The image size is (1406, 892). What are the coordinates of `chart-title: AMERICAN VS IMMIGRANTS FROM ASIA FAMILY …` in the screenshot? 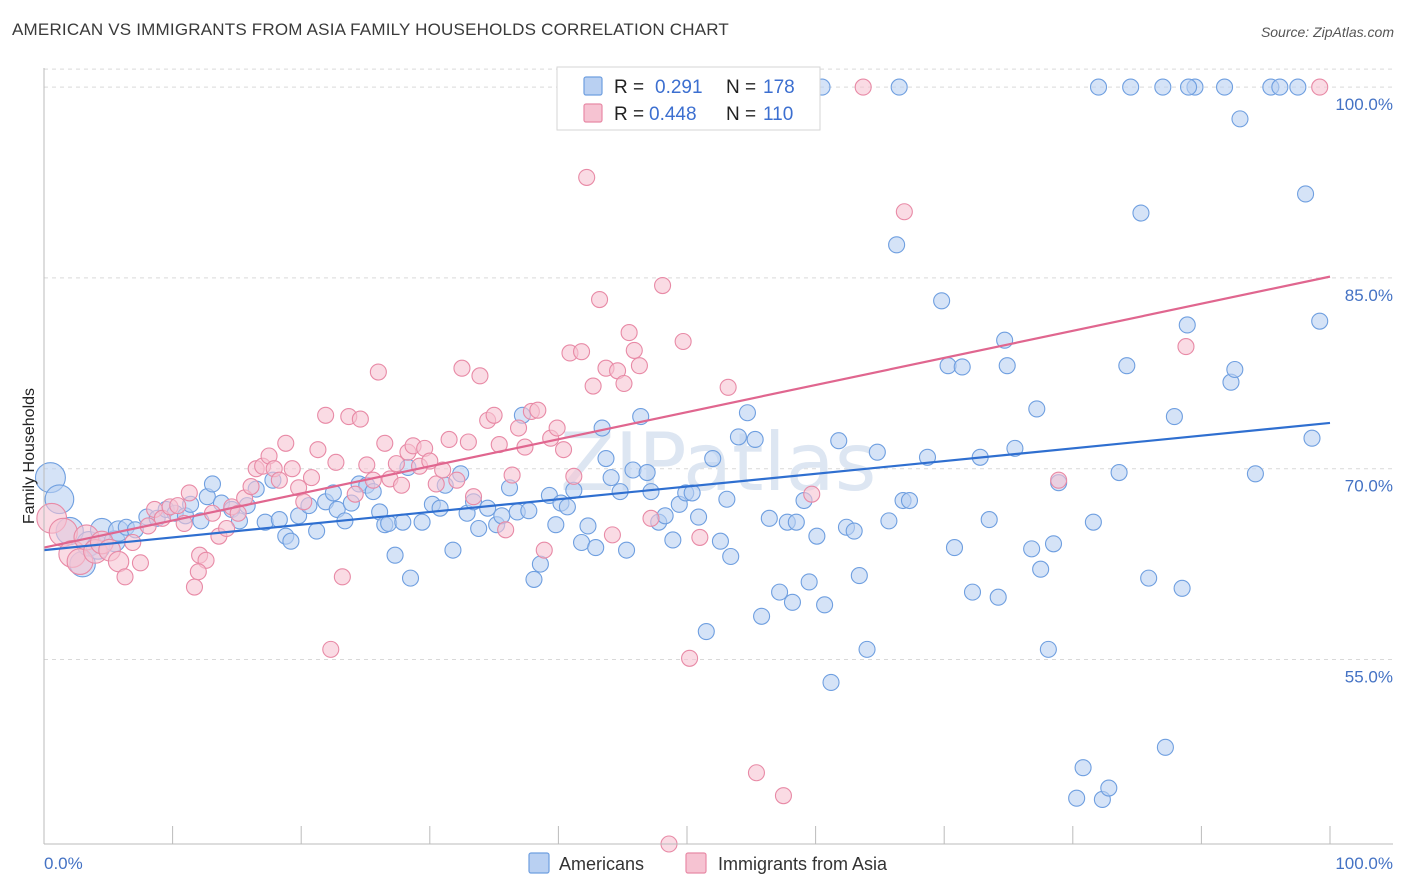 It's located at (371, 29).